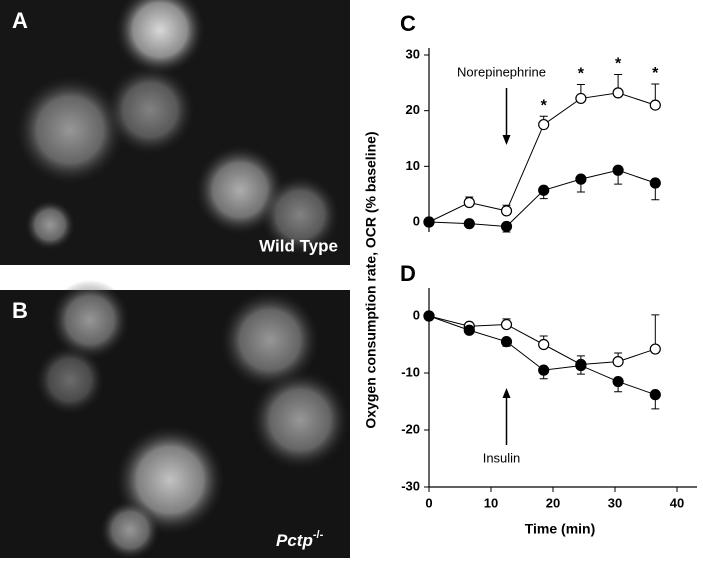 The height and width of the screenshot is (563, 703). What do you see at coordinates (413, 165) in the screenshot?
I see `y-tick-label: 10` at bounding box center [413, 165].